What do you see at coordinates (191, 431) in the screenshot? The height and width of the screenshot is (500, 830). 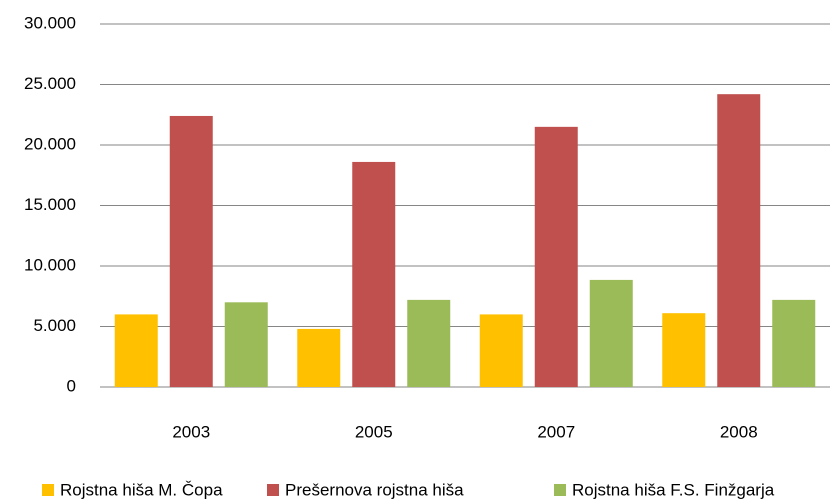 I see `x-tick-label: 2003` at bounding box center [191, 431].